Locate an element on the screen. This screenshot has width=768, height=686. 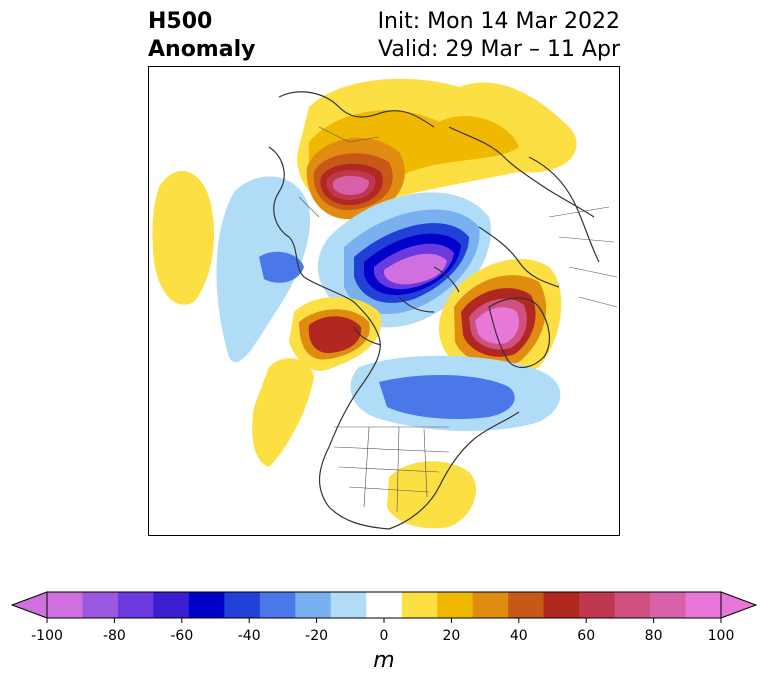
positive-anomaly-southeast is located at coordinates (432, 495).